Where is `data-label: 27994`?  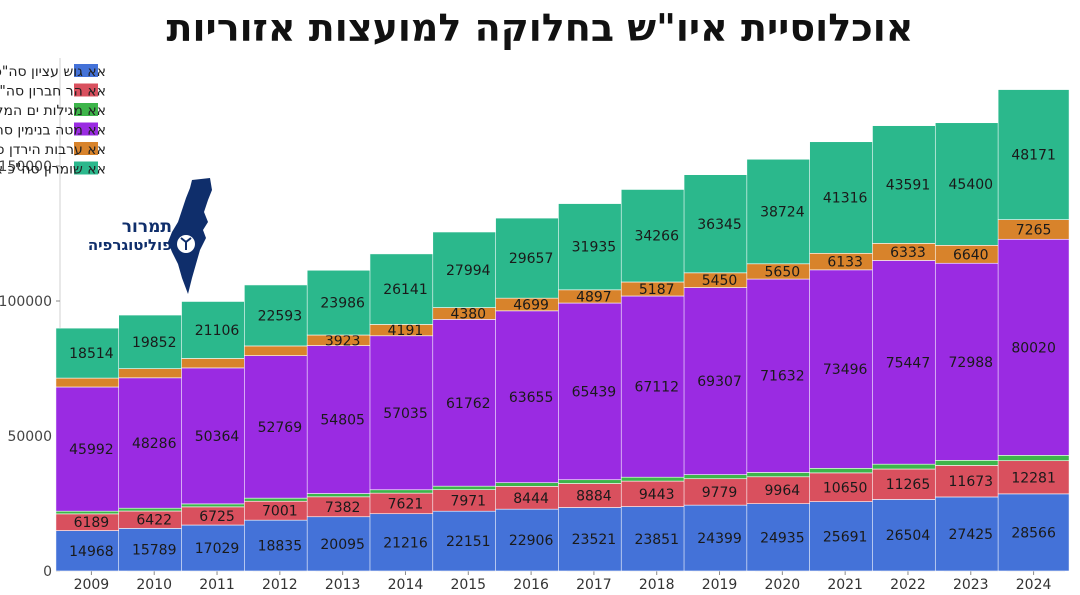 data-label: 27994 is located at coordinates (468, 271).